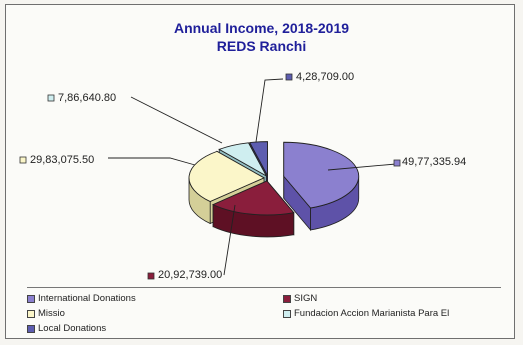  I want to click on legend-label: Local Donations, so click(72, 328).